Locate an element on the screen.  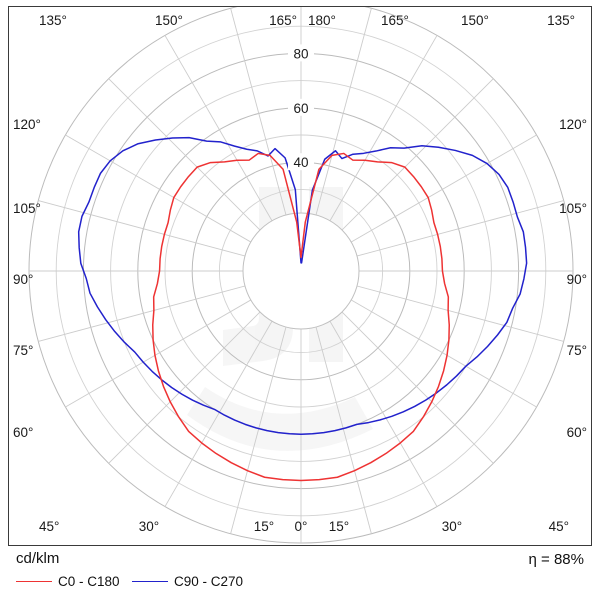
legend-item-c90-c270: C90 - C270 is located at coordinates (187, 581).